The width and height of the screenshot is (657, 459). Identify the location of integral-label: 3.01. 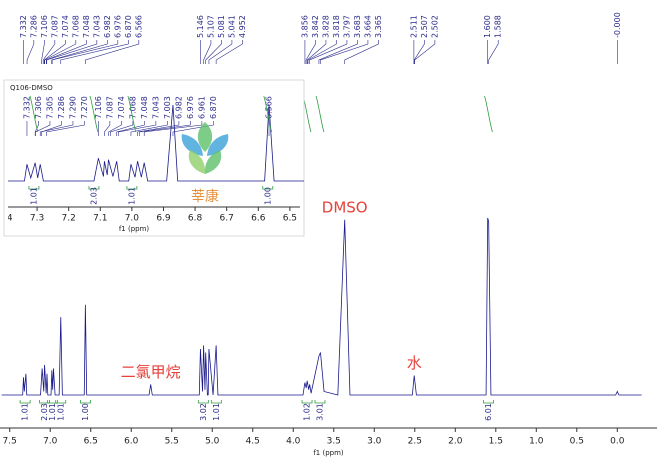
(319, 412).